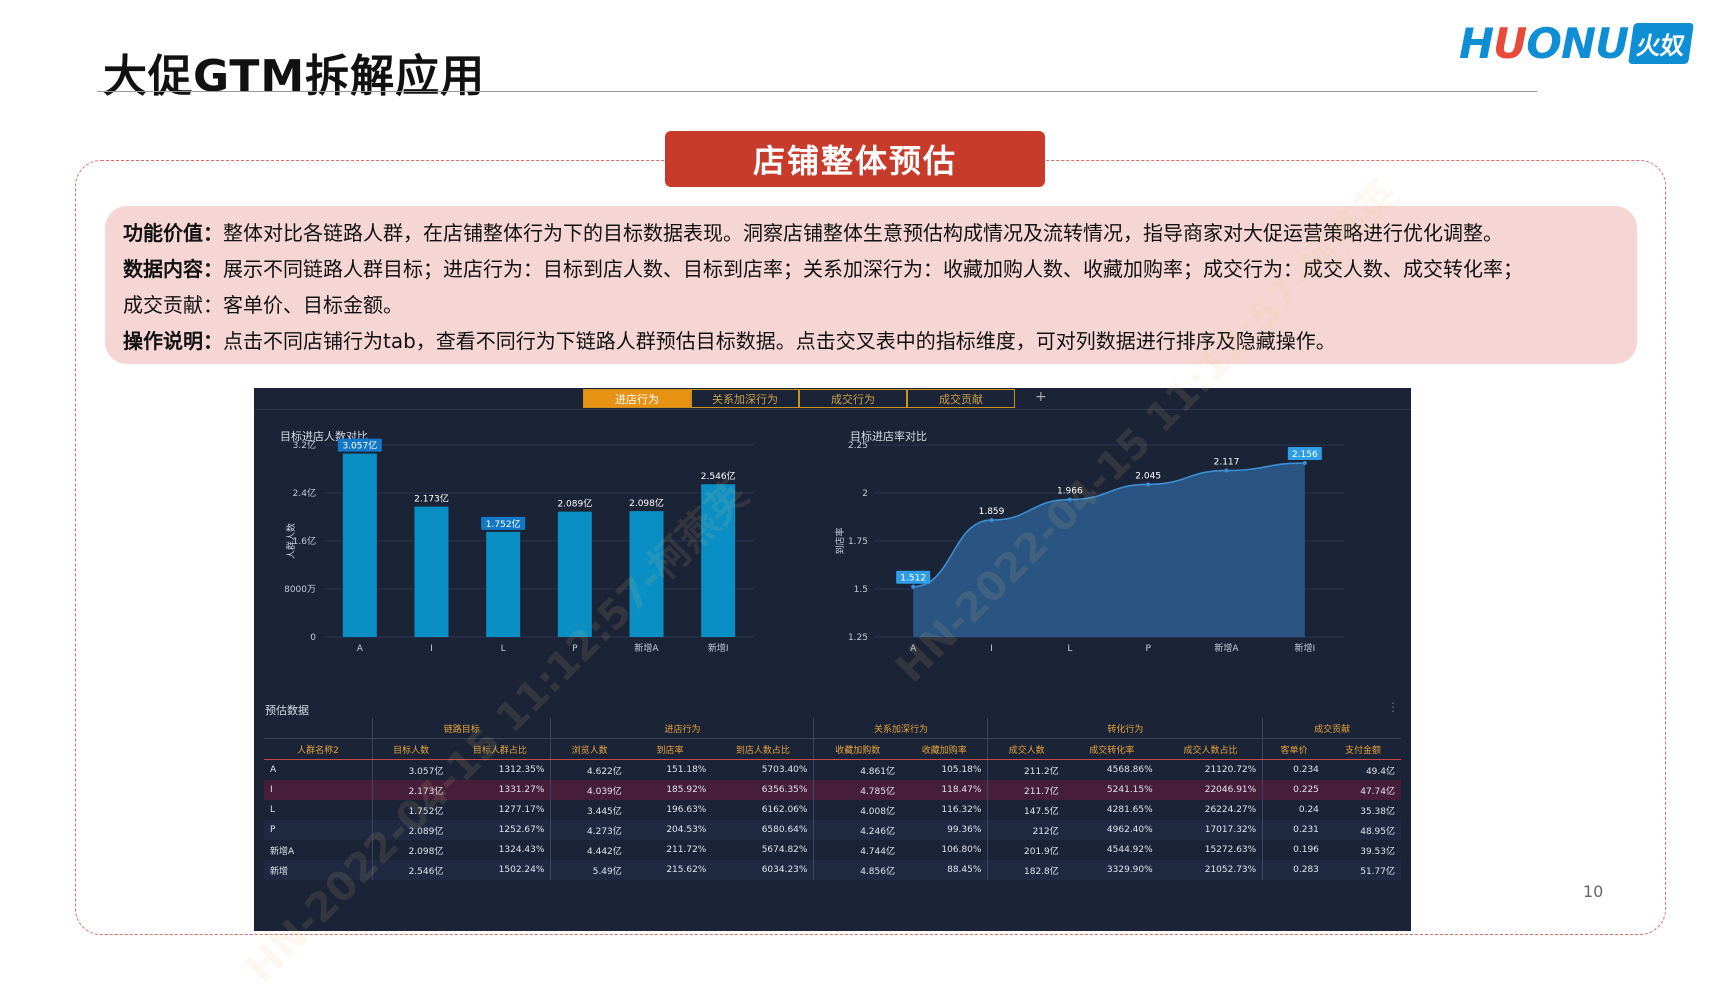 The width and height of the screenshot is (1711, 993). Describe the element at coordinates (865, 494) in the screenshot. I see `y-tick-label: 2` at that location.